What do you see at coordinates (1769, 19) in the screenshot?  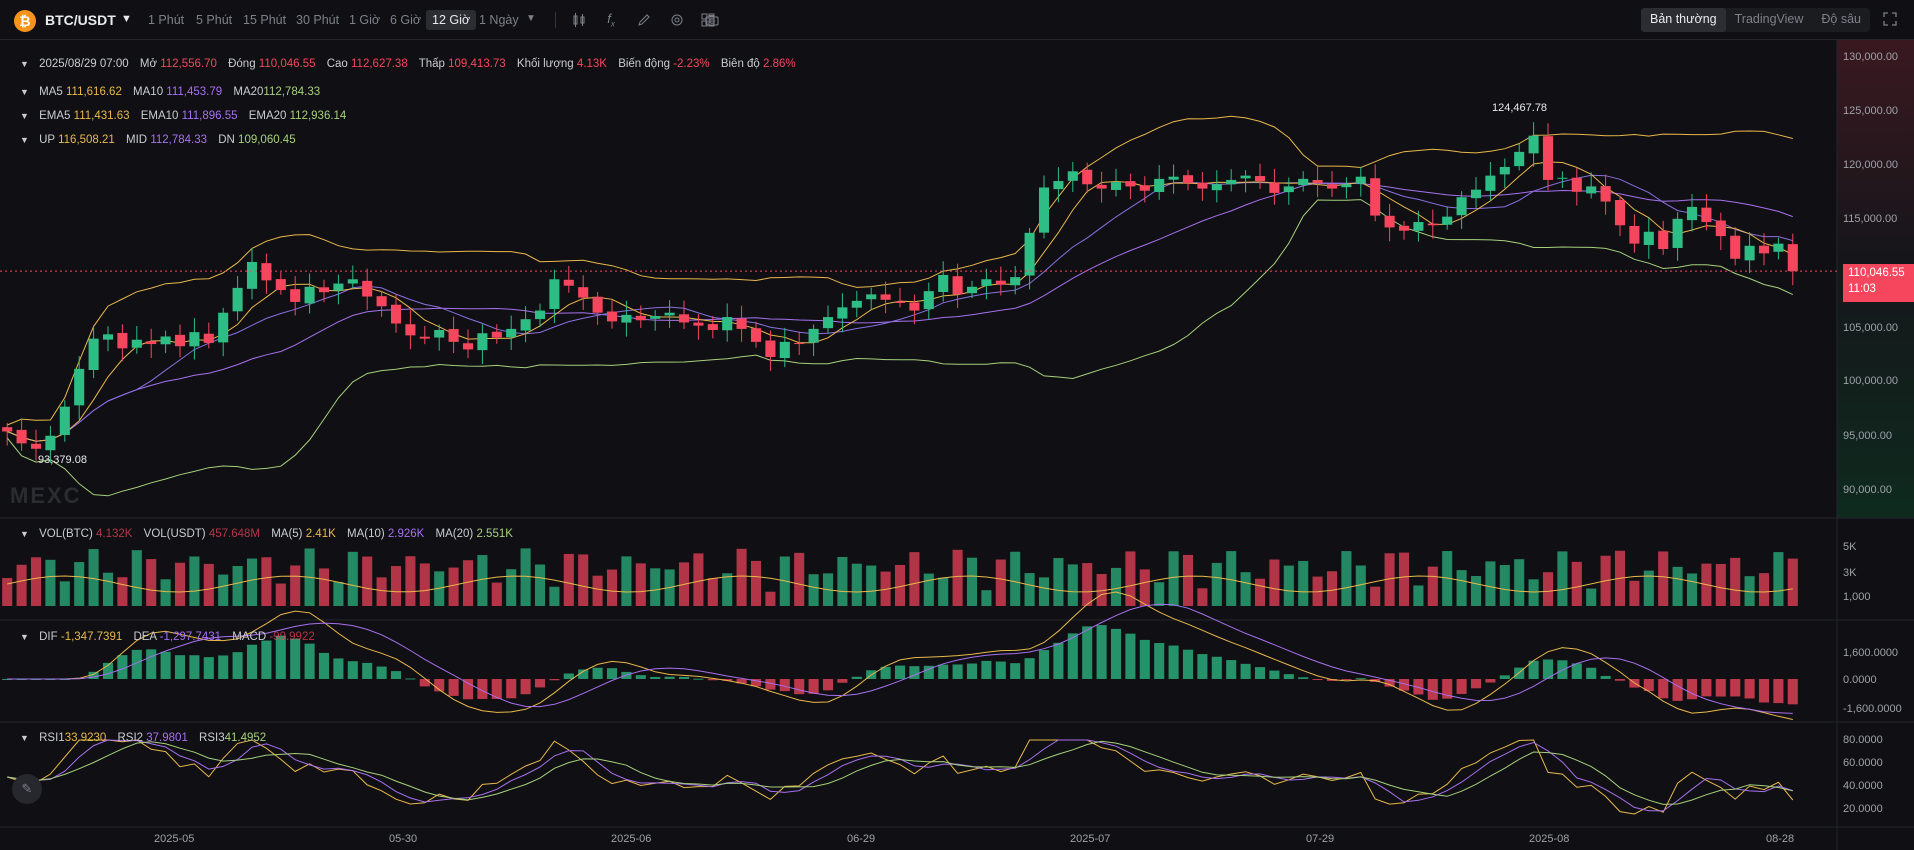 I see `tab-tradingview: TradingView` at bounding box center [1769, 19].